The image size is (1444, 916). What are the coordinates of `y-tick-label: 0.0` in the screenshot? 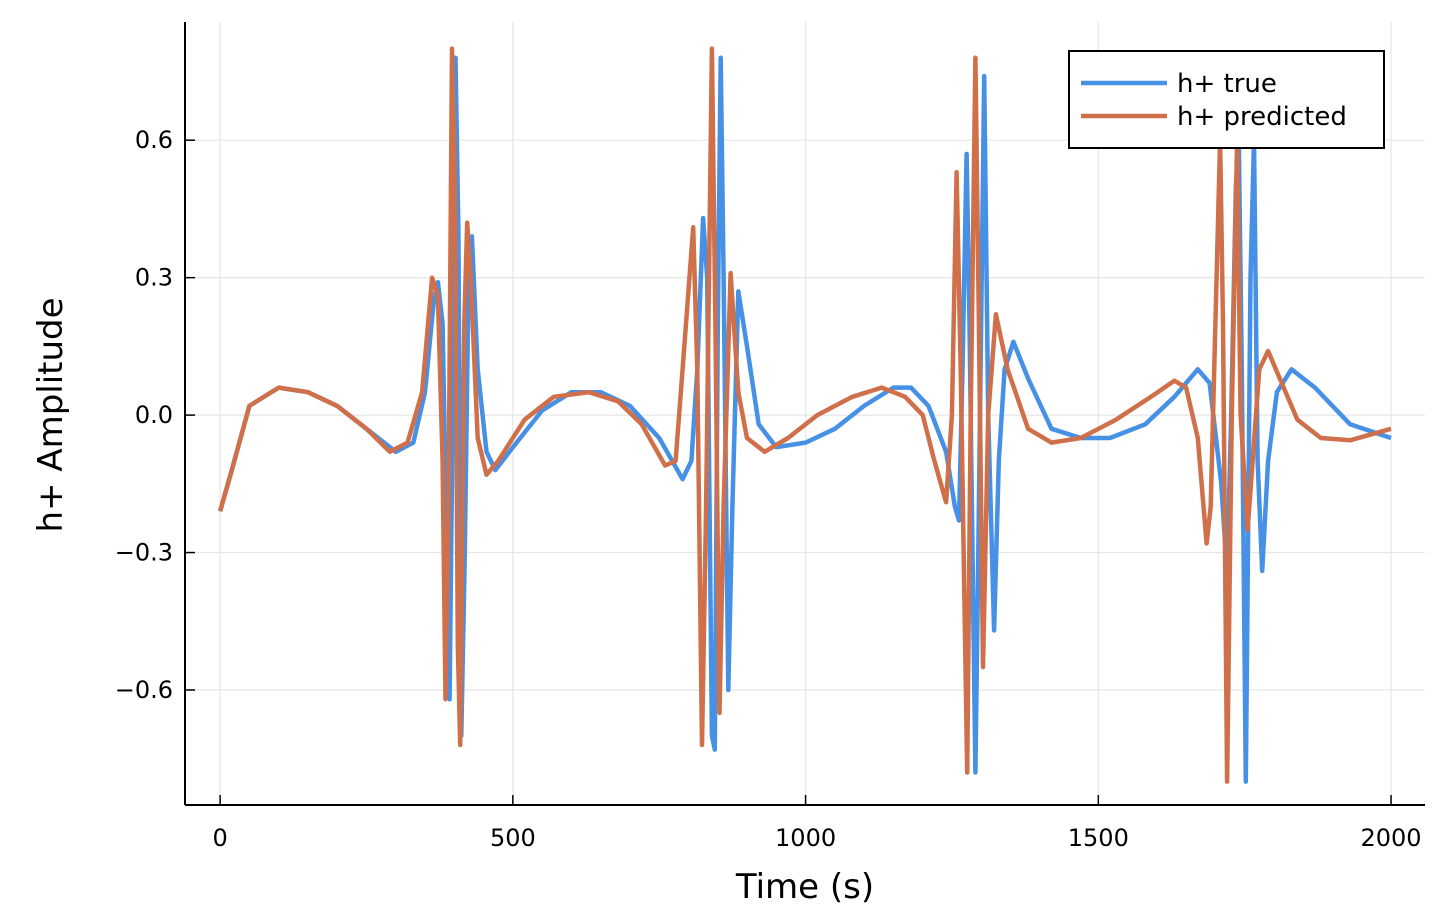 It's located at (154, 415).